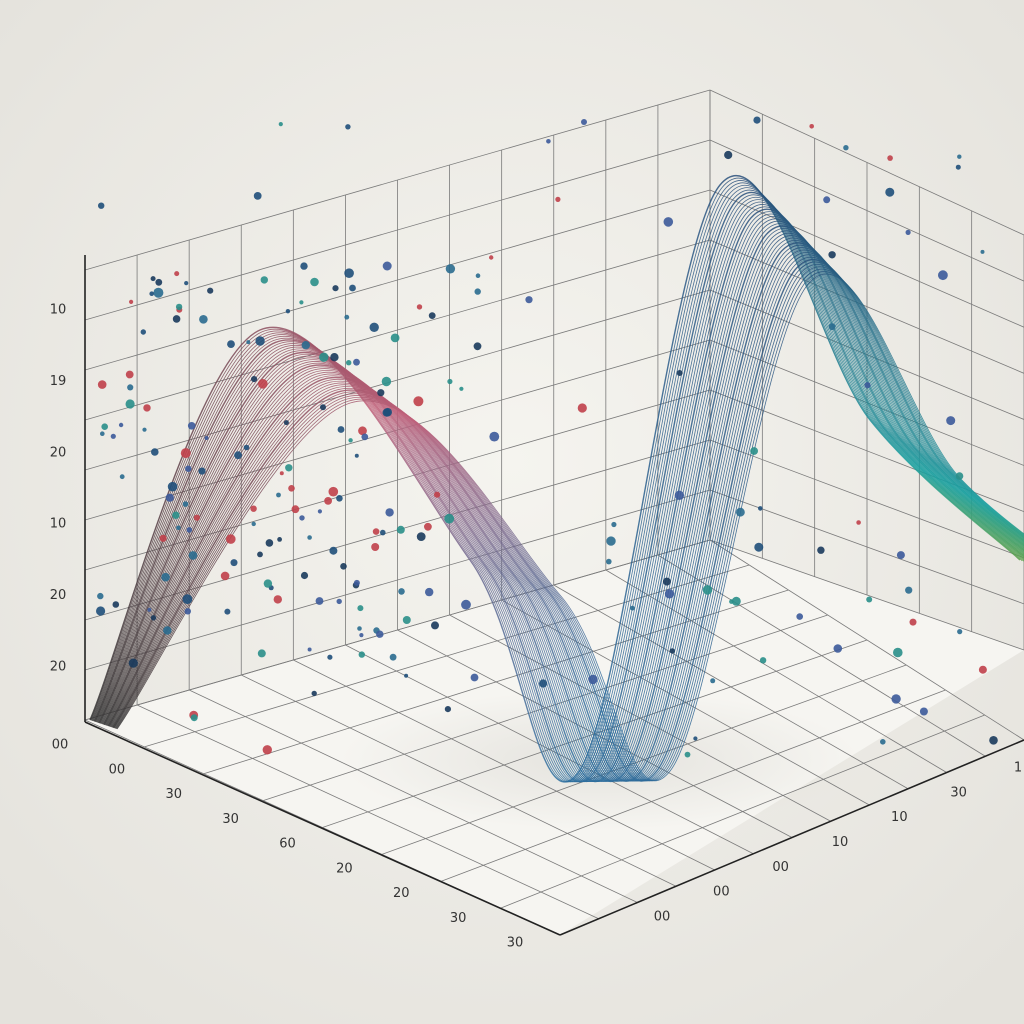 This screenshot has height=1024, width=1024. What do you see at coordinates (344, 868) in the screenshot?
I see `front-label: 20` at bounding box center [344, 868].